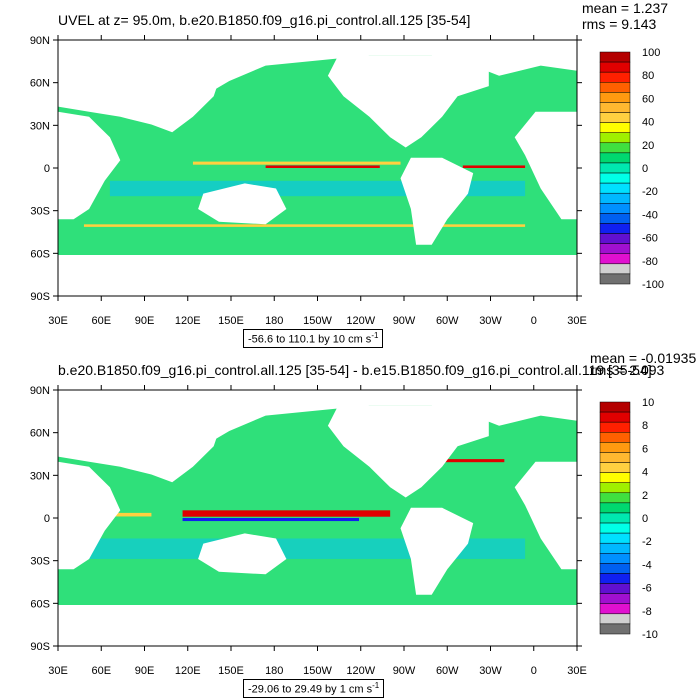 The width and height of the screenshot is (700, 700). Describe the element at coordinates (645, 473) in the screenshot. I see `colorbar-label: 4` at that location.